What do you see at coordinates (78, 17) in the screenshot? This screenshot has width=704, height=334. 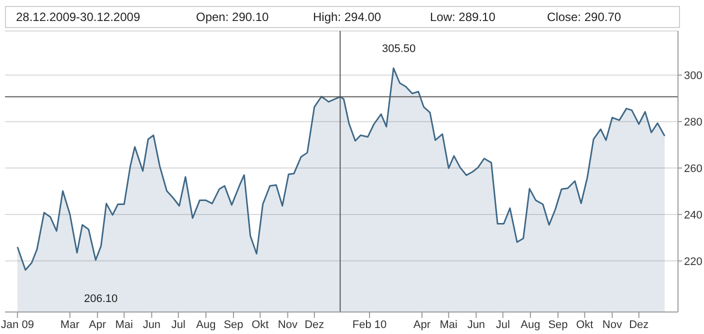 I see `text: 28.12.2009-30.12.2009` at bounding box center [78, 17].